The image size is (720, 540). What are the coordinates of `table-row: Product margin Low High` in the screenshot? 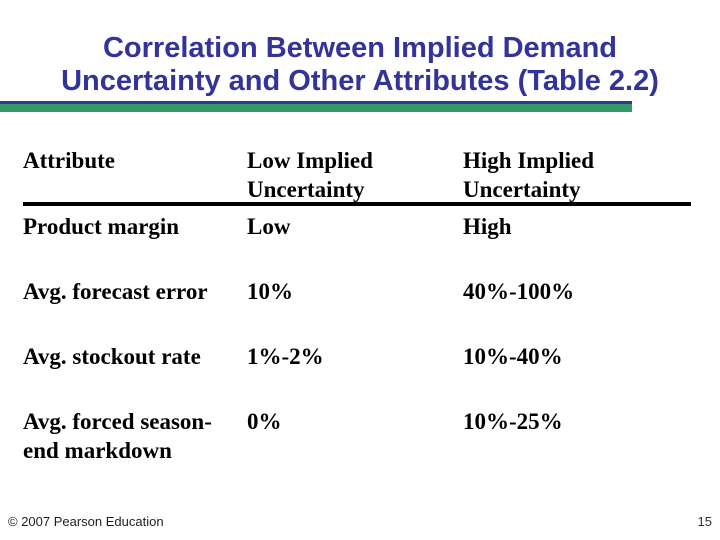 It's located at (357, 238).